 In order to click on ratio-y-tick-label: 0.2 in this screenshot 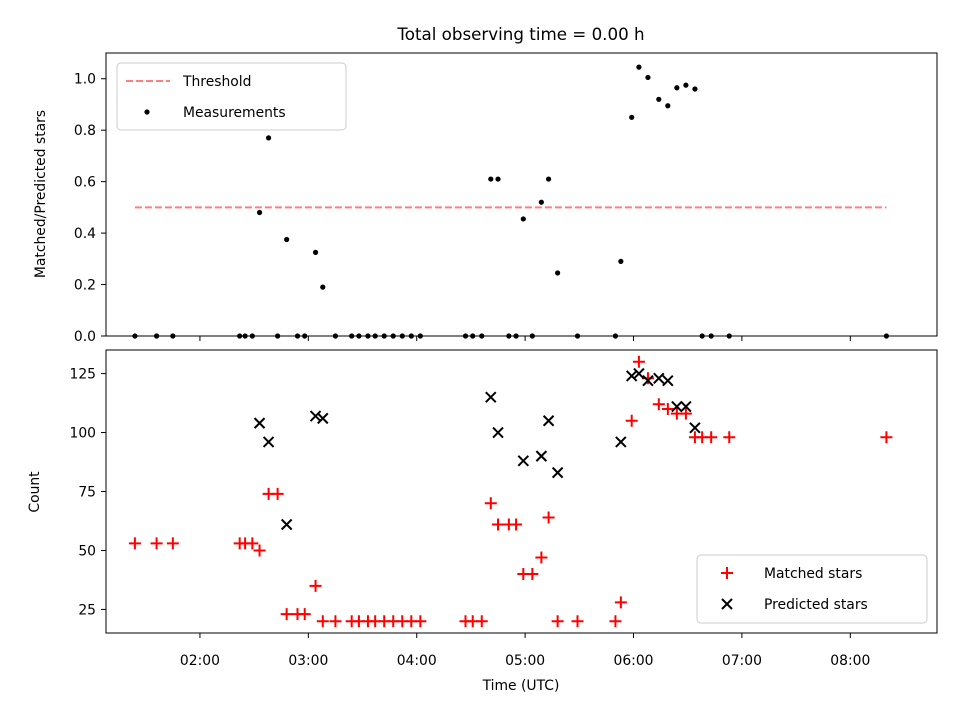, I will do `click(85, 286)`.